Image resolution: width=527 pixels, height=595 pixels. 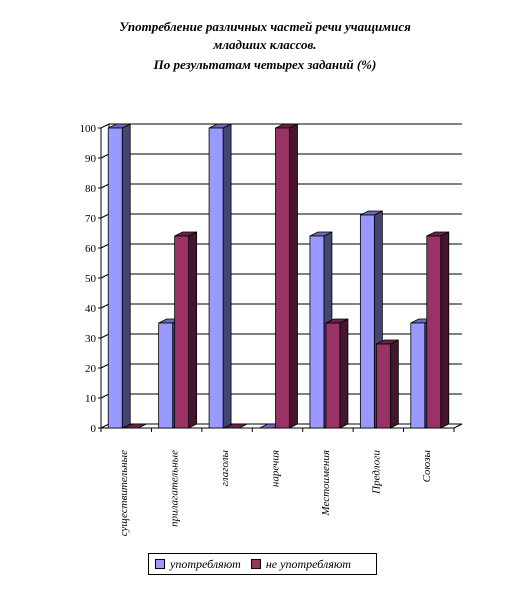 What do you see at coordinates (91, 159) in the screenshot?
I see `y-tick-label-9: 90` at bounding box center [91, 159].